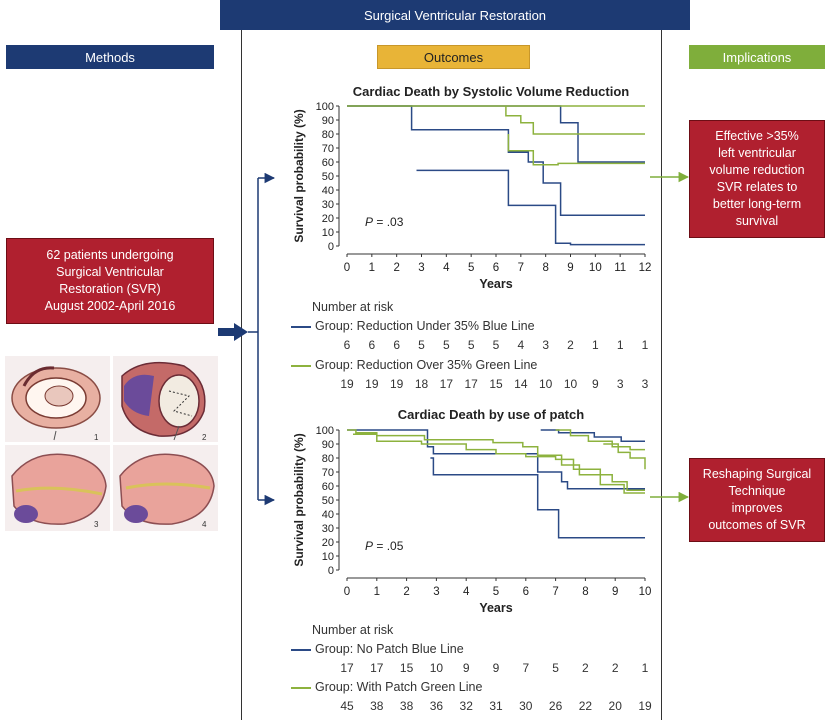 The height and width of the screenshot is (720, 829). I want to click on implication-line: Technique, so click(757, 491).